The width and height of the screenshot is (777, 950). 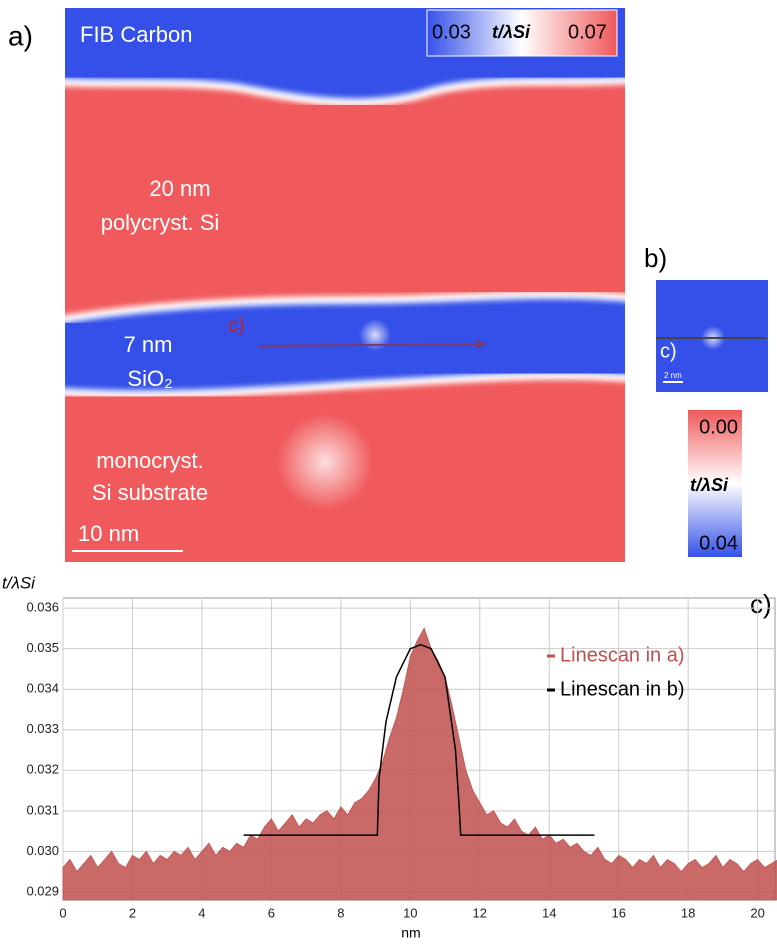 What do you see at coordinates (42, 607) in the screenshot?
I see `y-tick-label: 0.036` at bounding box center [42, 607].